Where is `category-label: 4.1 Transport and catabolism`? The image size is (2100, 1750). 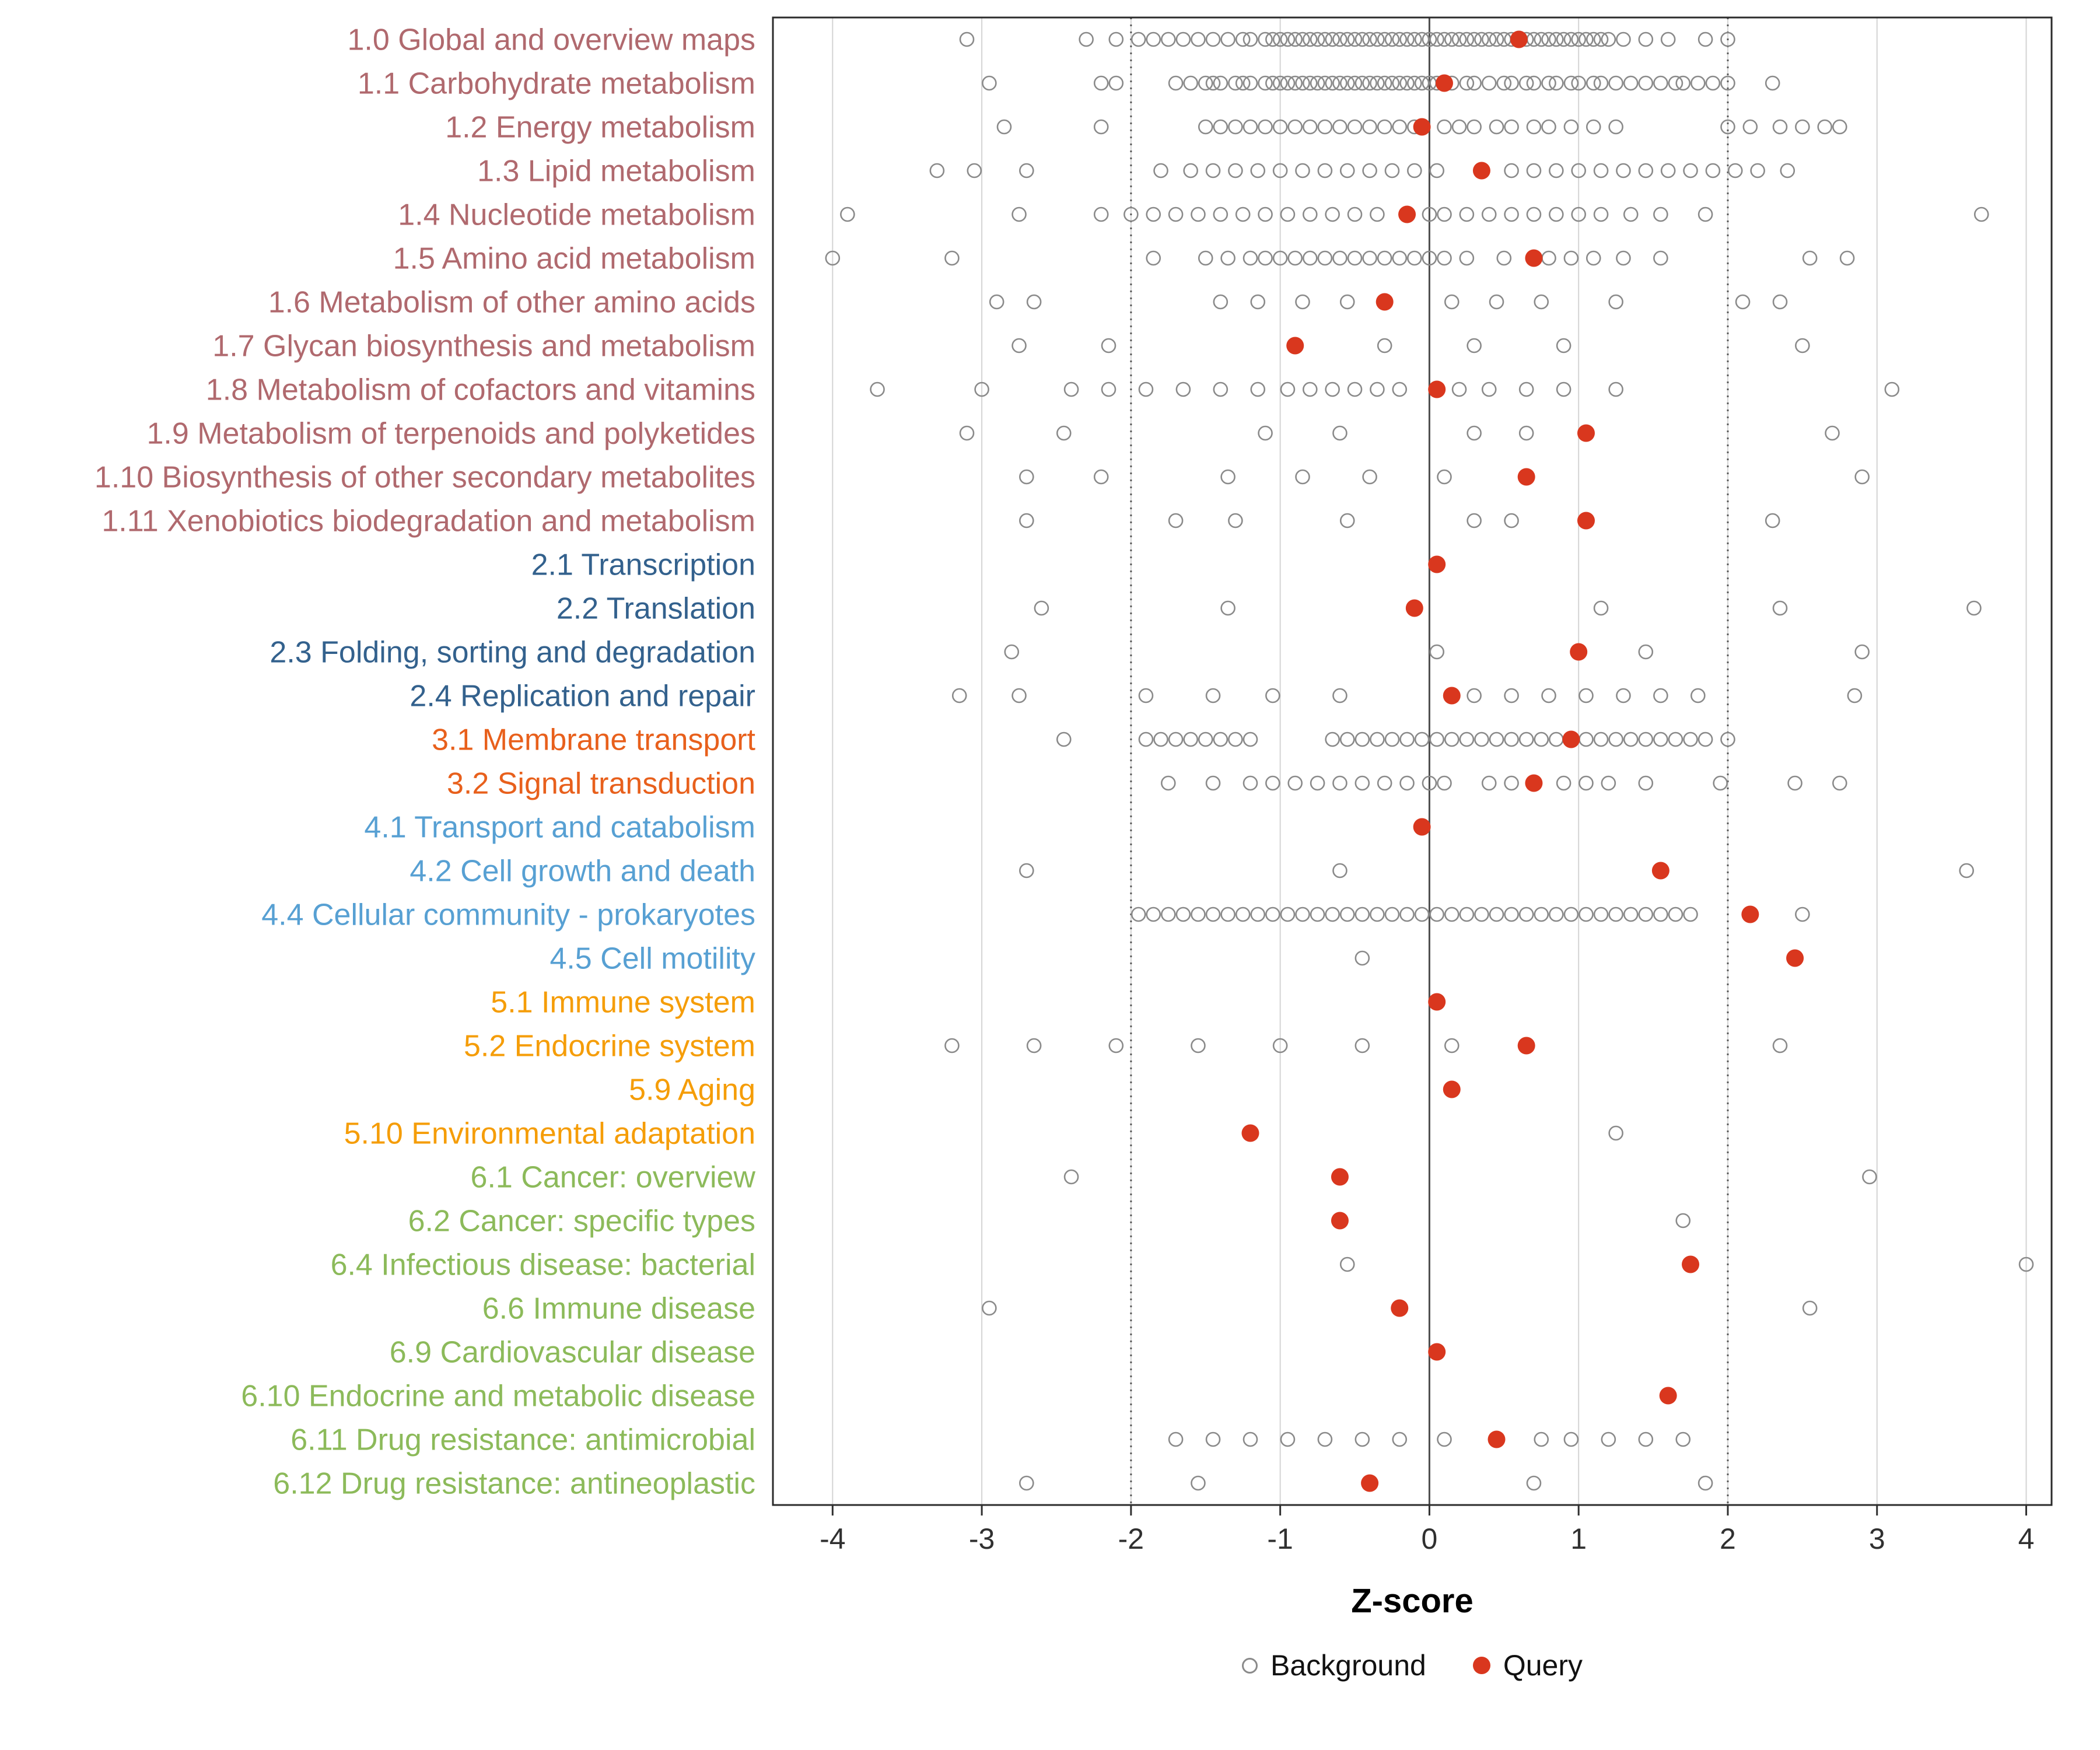
category-label: 4.1 Transport and catabolism is located at coordinates (559, 828).